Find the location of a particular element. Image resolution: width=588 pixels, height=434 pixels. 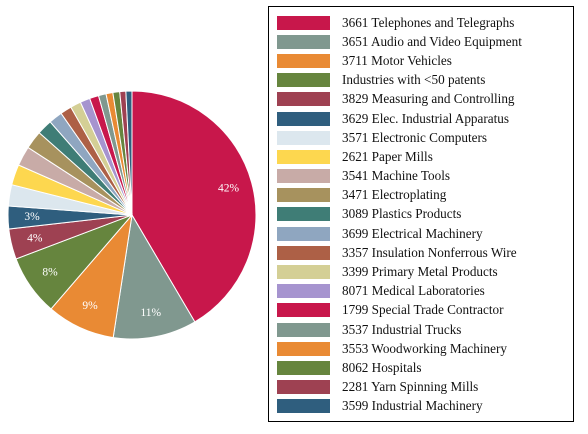

legend-item: 3829 Measuring and Controlling is located at coordinates (425, 99).